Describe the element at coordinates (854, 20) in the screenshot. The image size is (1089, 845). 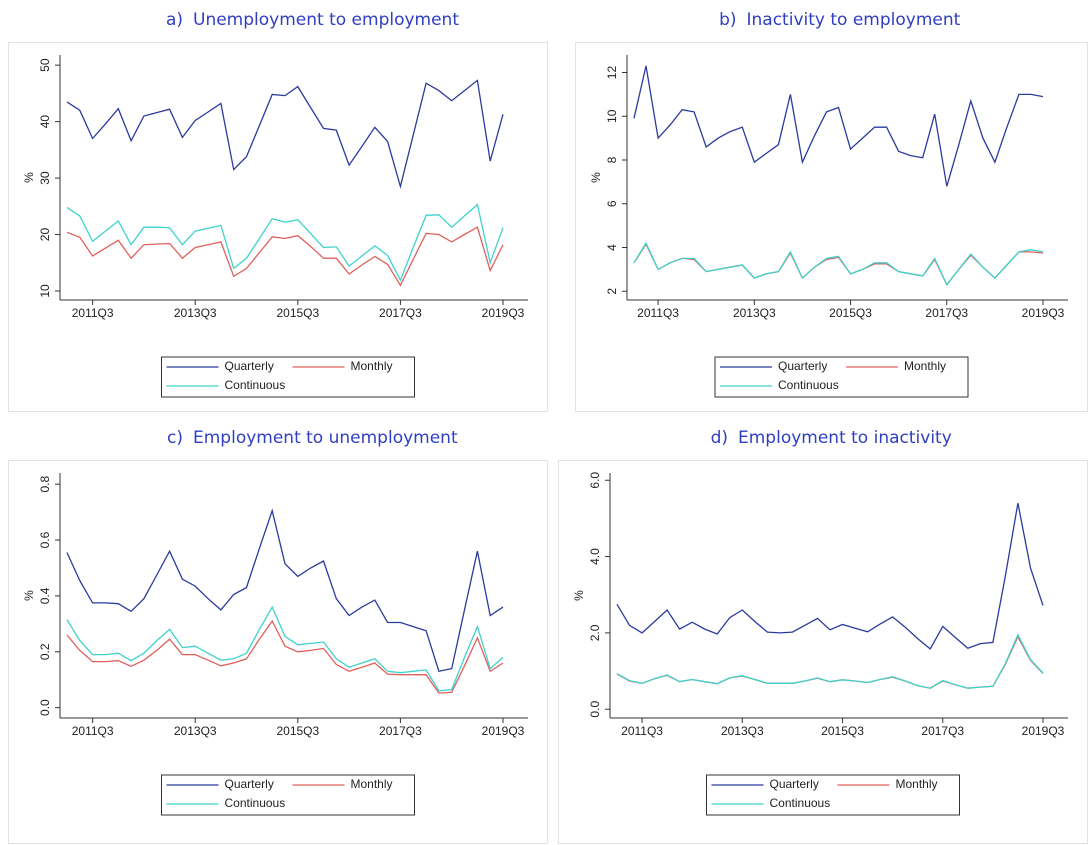
I see `panel-title: Inactivity to employment` at that location.